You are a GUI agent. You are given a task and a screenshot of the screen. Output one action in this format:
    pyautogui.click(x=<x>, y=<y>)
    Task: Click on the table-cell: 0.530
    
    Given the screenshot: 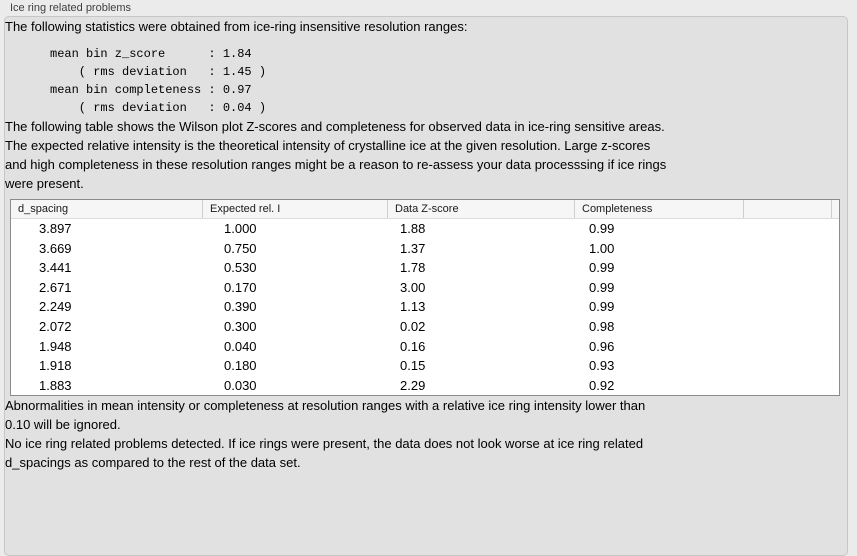 What is the action you would take?
    pyautogui.click(x=240, y=268)
    